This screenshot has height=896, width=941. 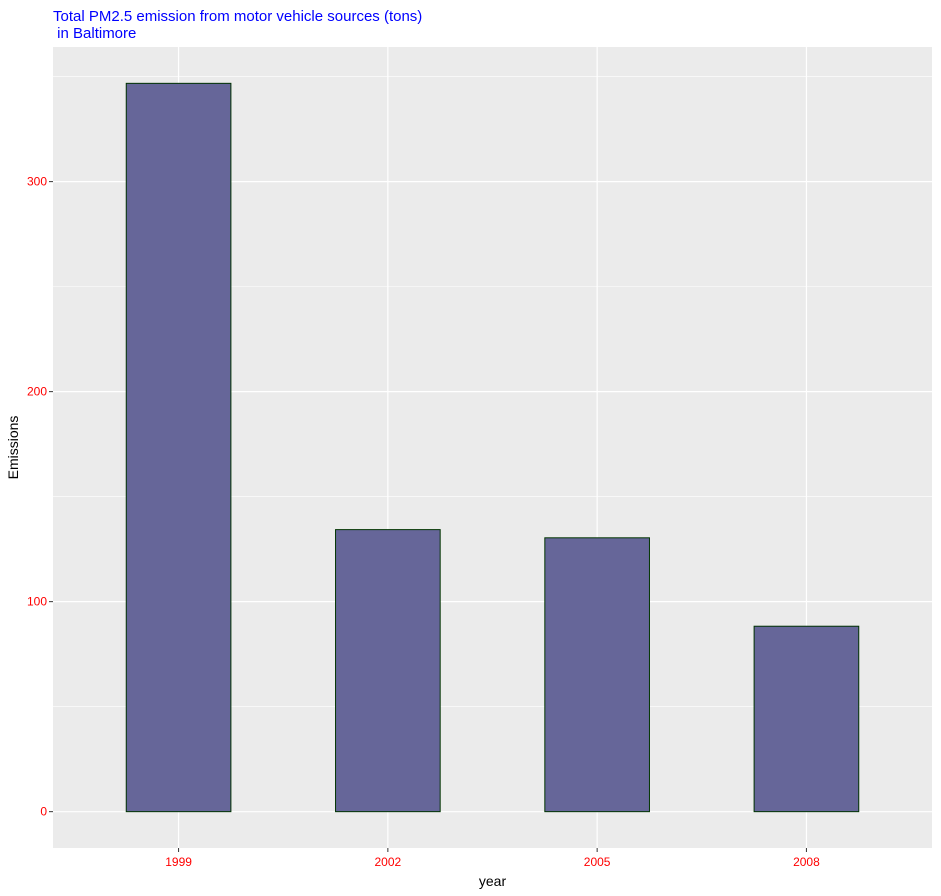 What do you see at coordinates (806, 862) in the screenshot?
I see `x-tick-label: 2008` at bounding box center [806, 862].